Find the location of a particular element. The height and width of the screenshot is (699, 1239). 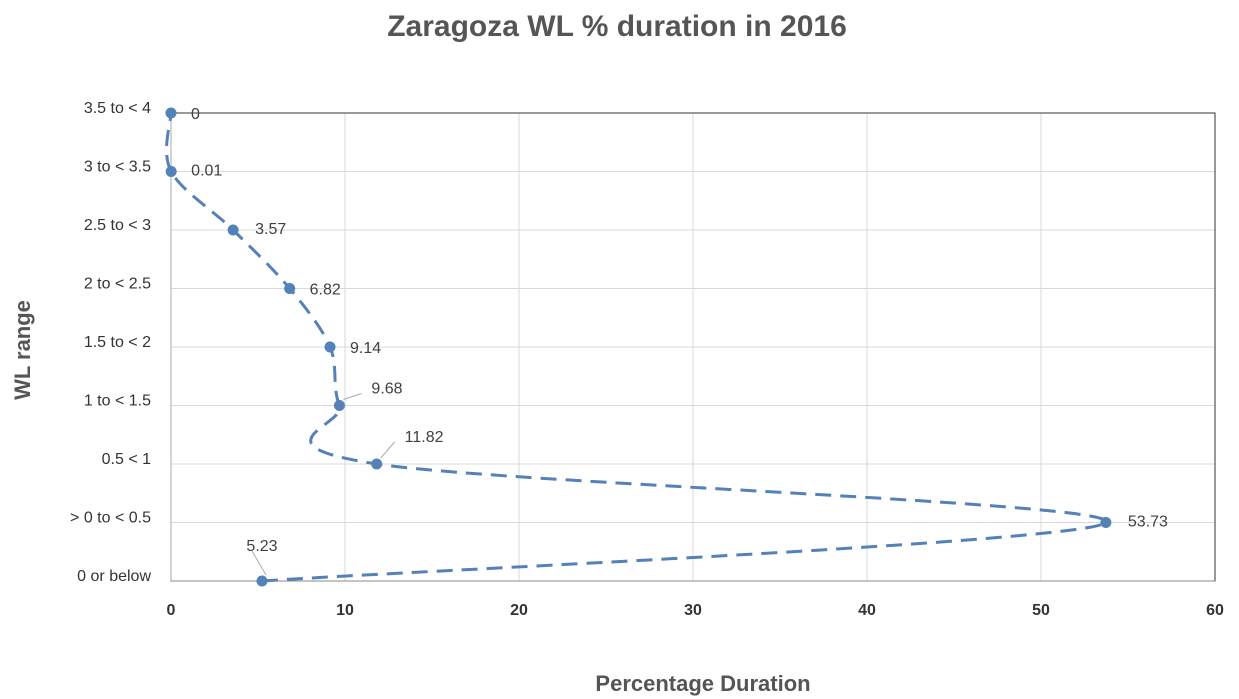

y-tick-label: > 0 to < 0.5 is located at coordinates (110, 518).